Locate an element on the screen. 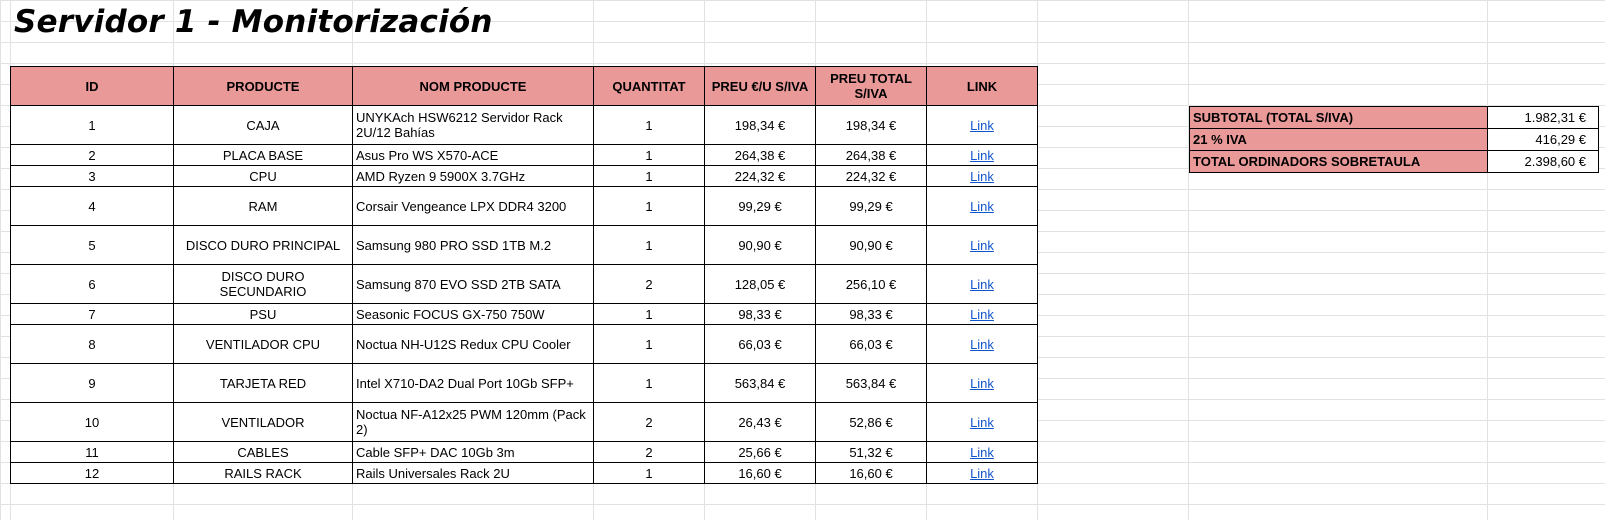 The width and height of the screenshot is (1605, 520). row-preu-unitari: 99,29 € is located at coordinates (760, 206).